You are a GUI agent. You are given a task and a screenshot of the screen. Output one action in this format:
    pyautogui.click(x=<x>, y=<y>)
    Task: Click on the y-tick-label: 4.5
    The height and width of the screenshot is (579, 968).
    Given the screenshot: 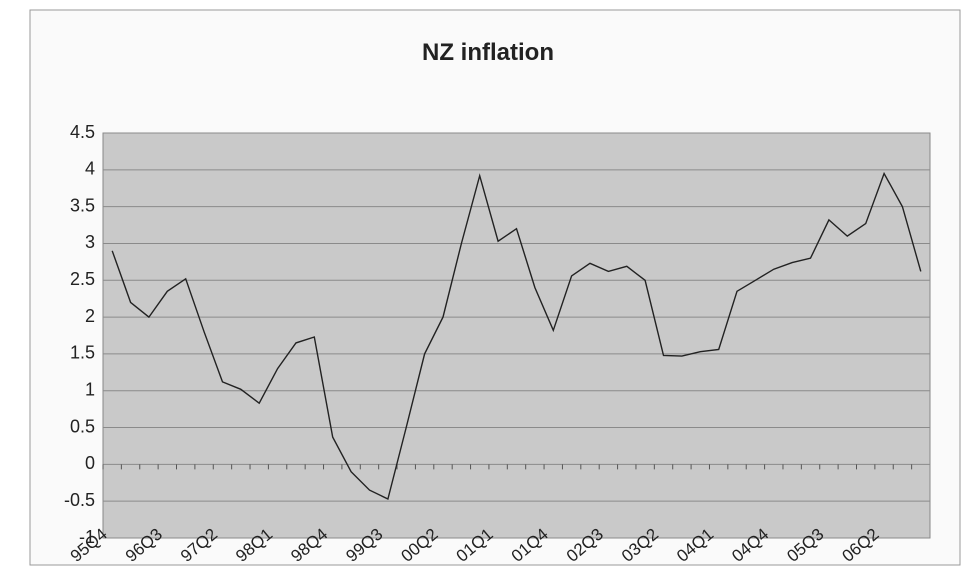 What is the action you would take?
    pyautogui.click(x=82, y=132)
    